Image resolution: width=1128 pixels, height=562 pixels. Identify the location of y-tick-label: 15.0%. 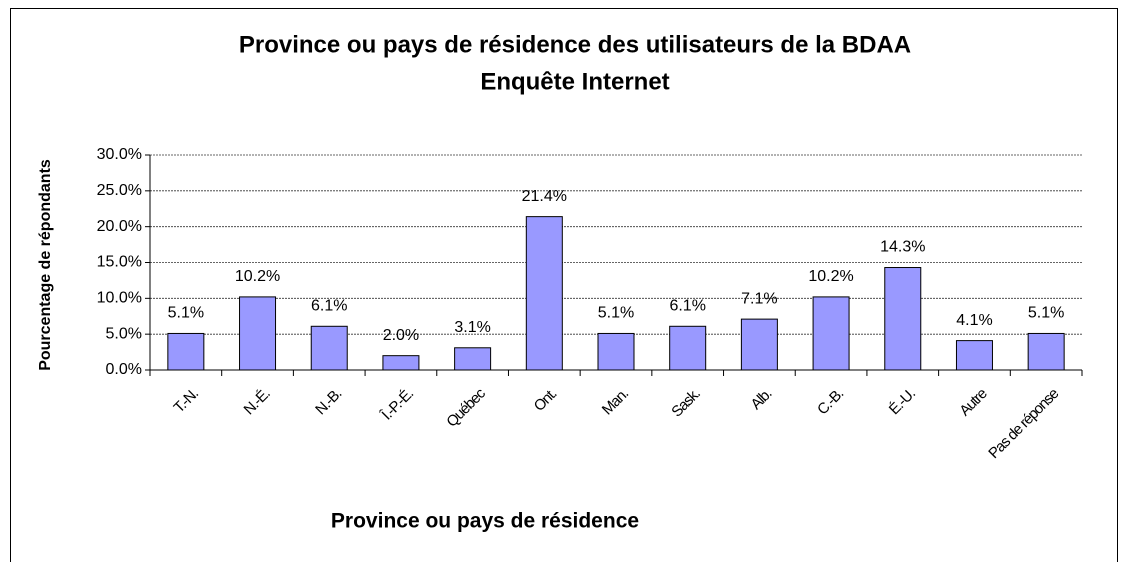
(119, 262).